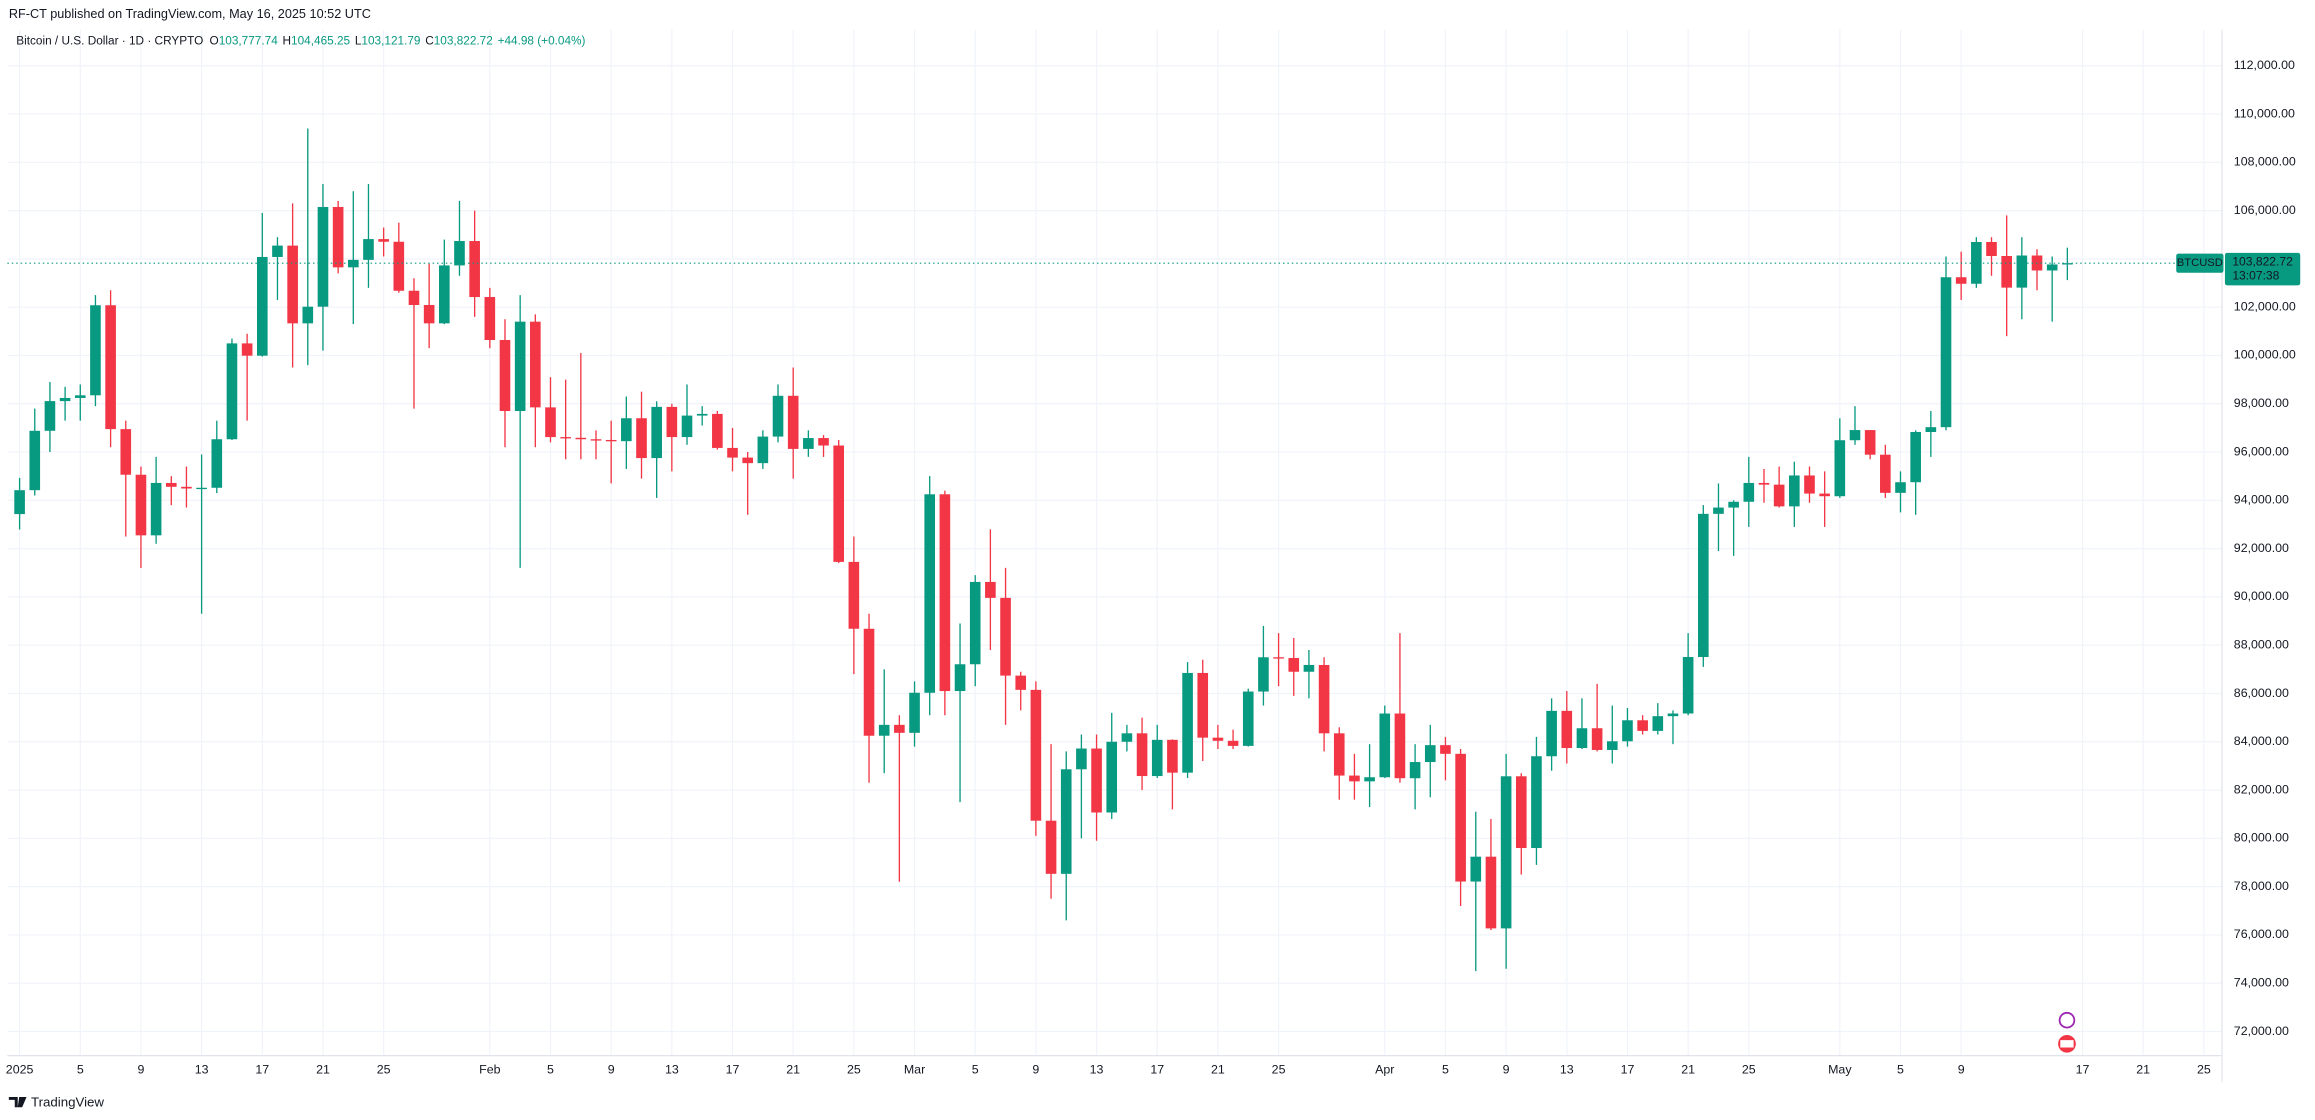 Image resolution: width=2315 pixels, height=1120 pixels. I want to click on field-value: 103,121.79, so click(390, 40).